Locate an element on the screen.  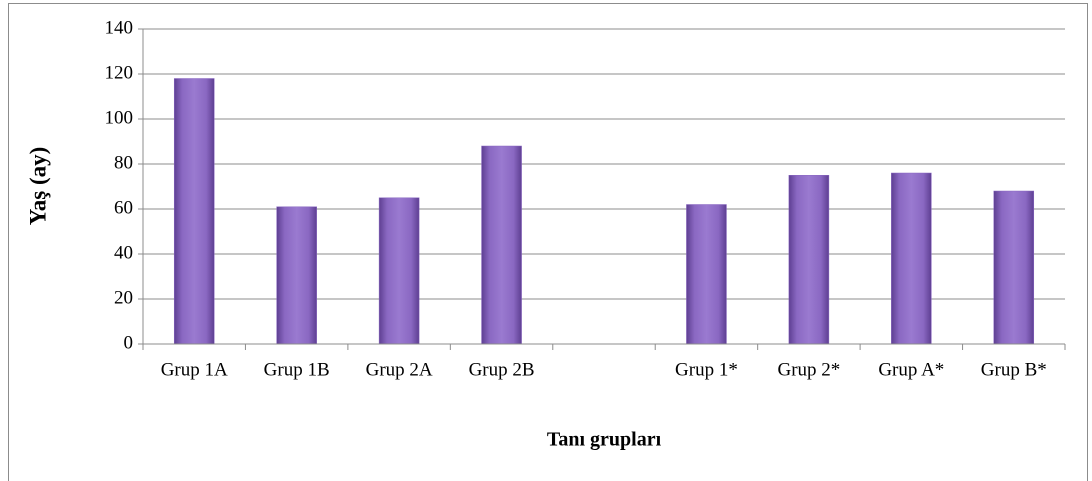
y-tick-label: 120 is located at coordinates (119, 72).